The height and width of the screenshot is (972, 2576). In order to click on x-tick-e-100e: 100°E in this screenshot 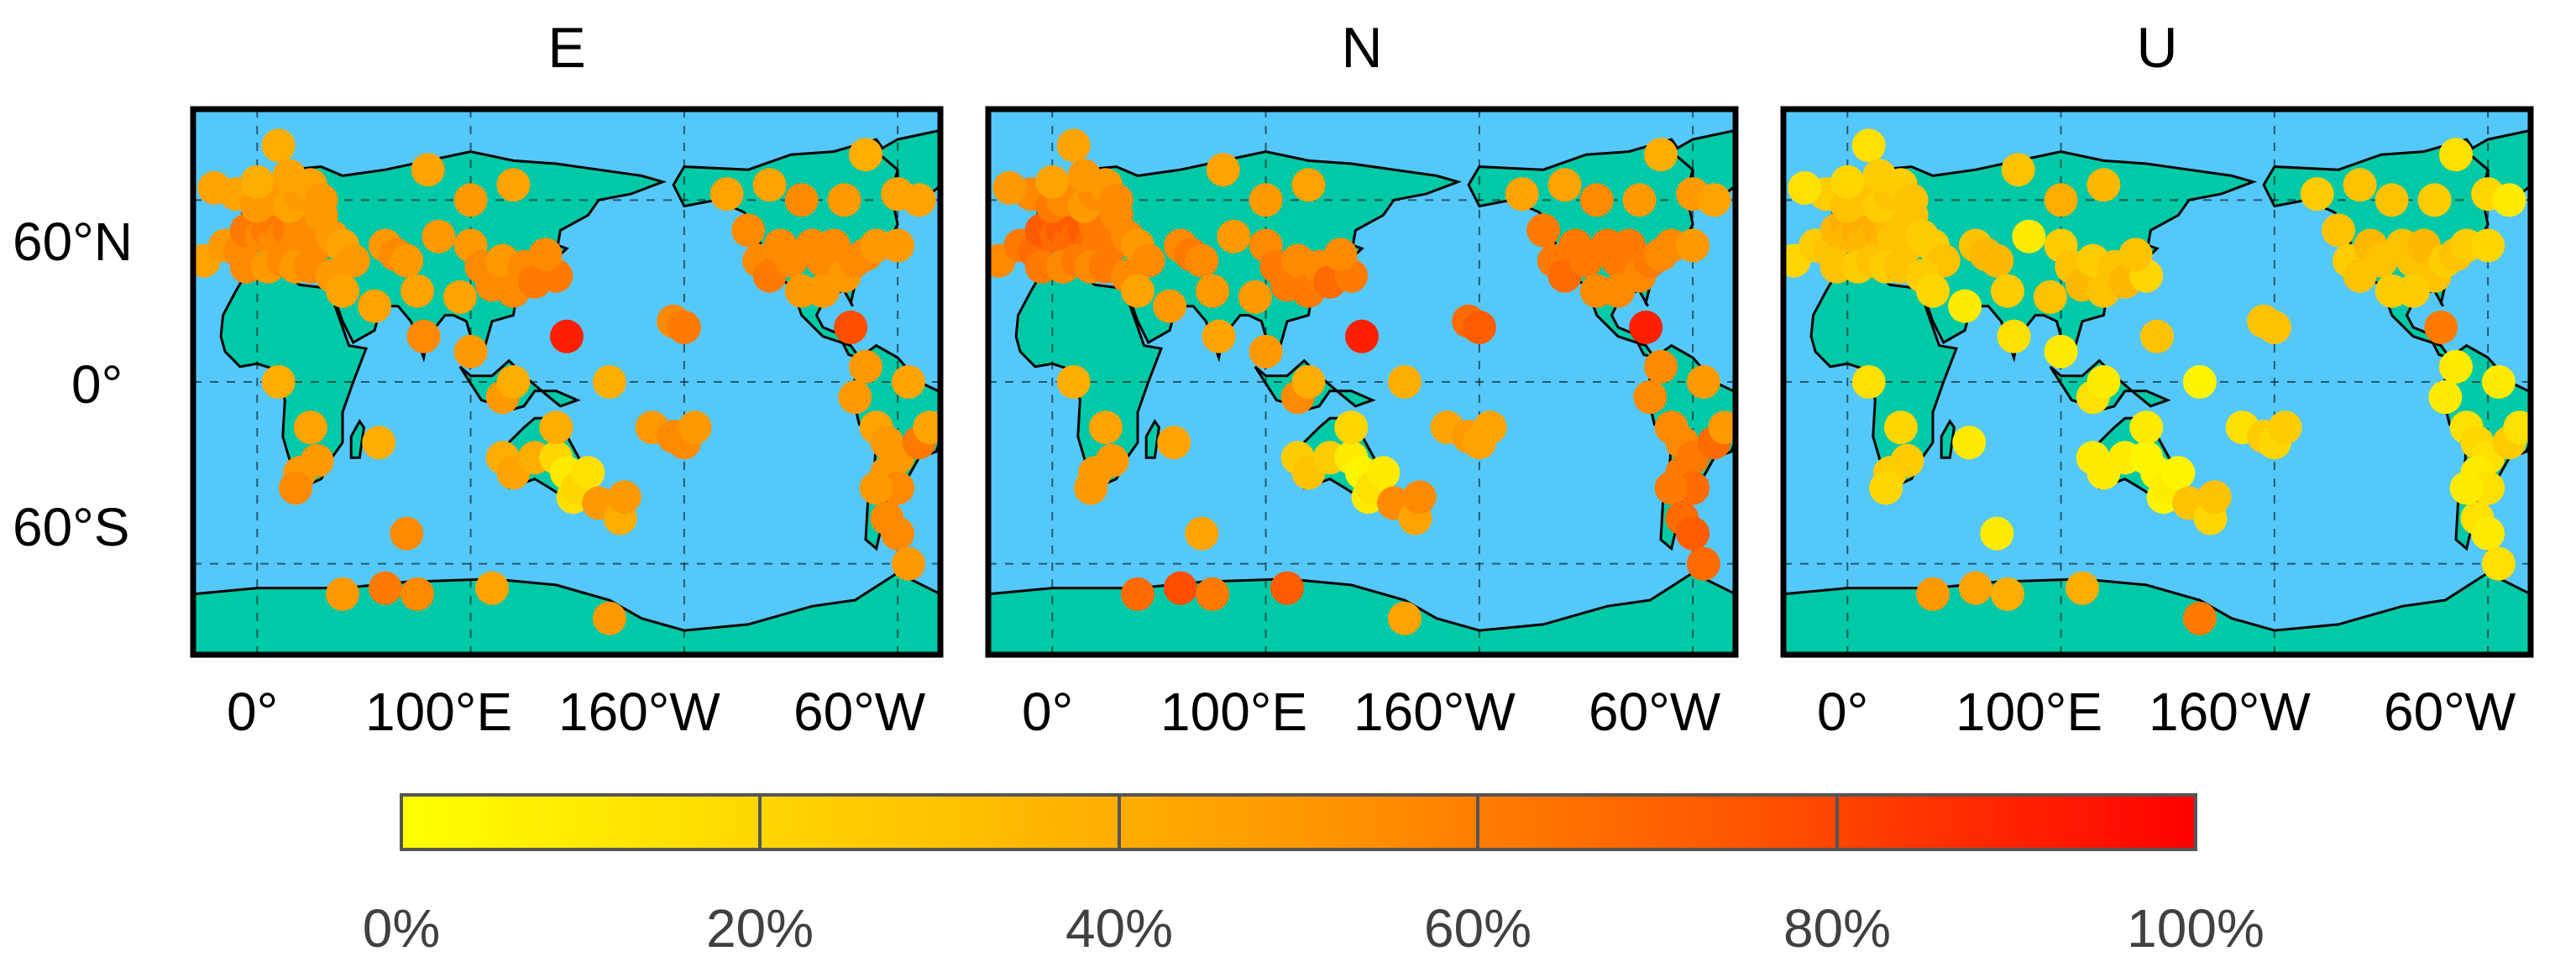, I will do `click(439, 712)`.